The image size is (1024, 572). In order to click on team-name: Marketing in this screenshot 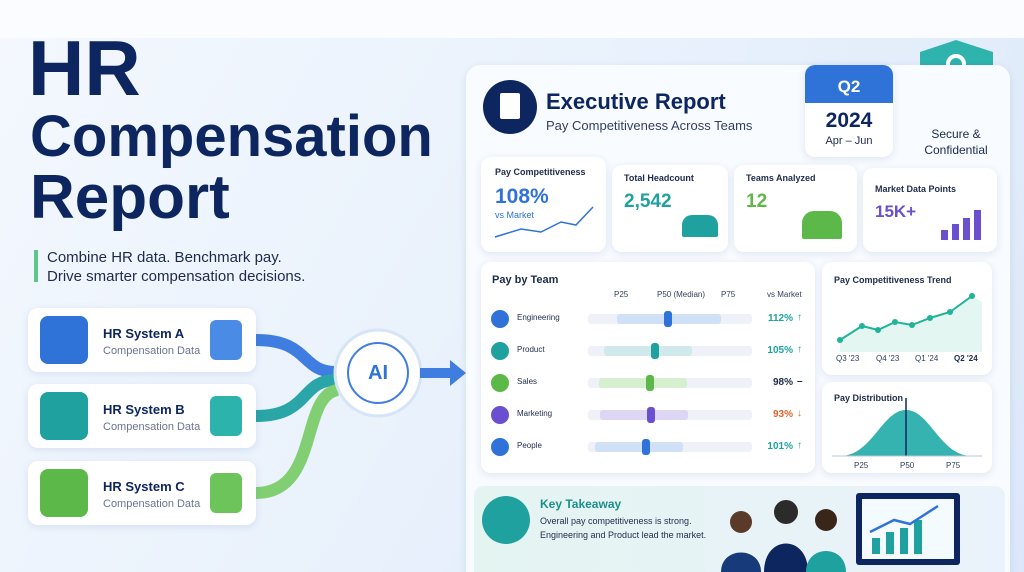, I will do `click(535, 413)`.